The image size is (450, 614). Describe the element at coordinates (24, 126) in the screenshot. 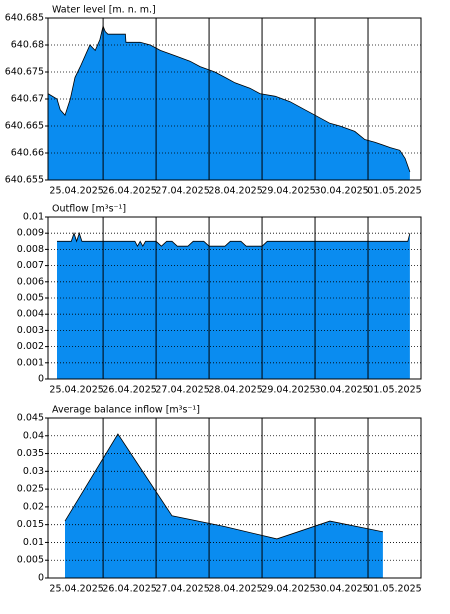

I see `y-tick-label: 640.665` at that location.